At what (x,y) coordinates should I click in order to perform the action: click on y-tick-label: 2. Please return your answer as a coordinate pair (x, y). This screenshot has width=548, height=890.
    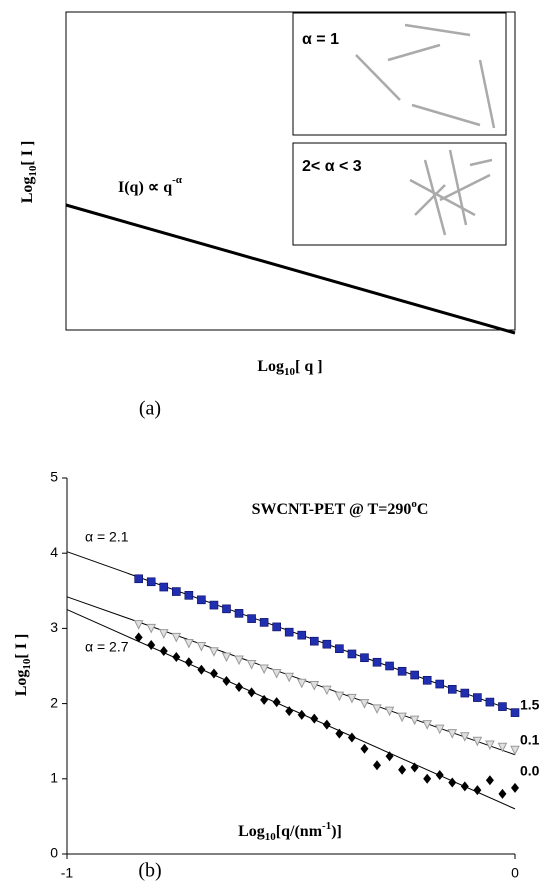
    Looking at the image, I should click on (54, 702).